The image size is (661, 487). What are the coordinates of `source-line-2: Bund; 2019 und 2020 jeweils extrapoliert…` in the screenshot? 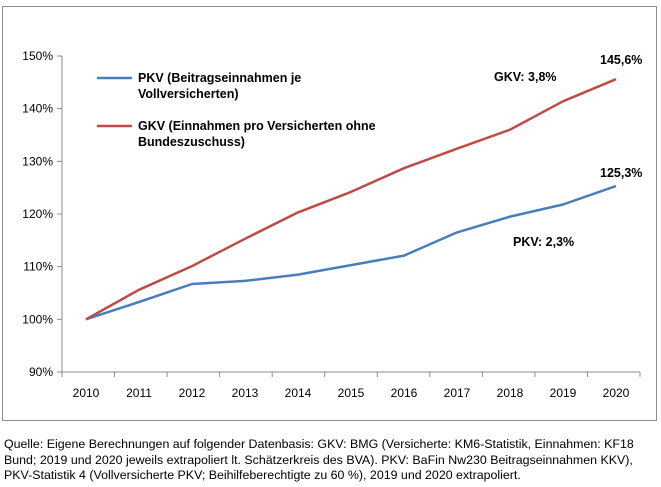 It's located at (318, 459).